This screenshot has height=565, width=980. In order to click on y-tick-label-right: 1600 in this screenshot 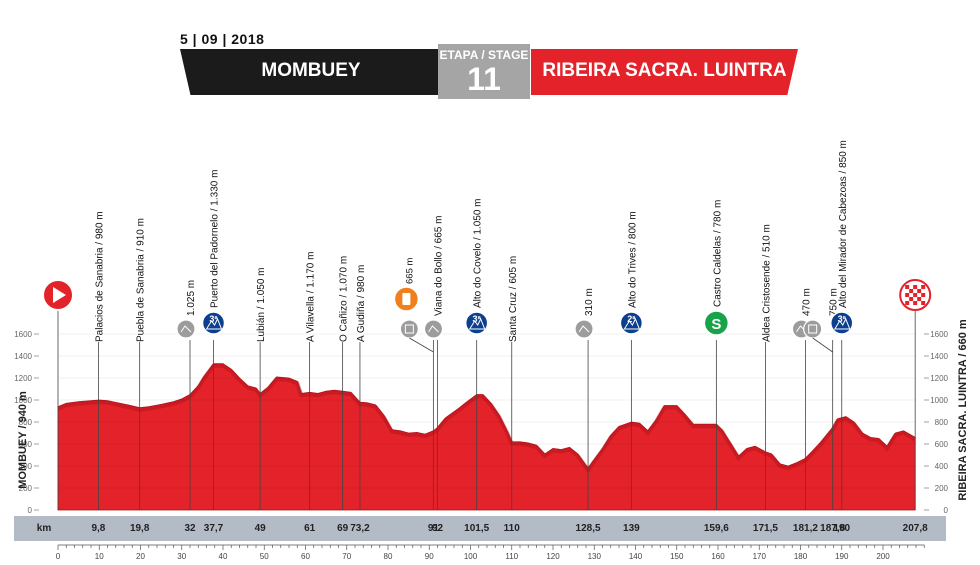, I will do `click(939, 334)`.